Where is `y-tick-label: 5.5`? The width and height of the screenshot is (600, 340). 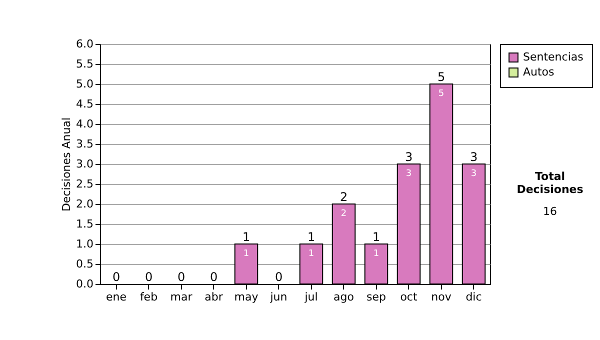
y-tick-label: 5.5 is located at coordinates (85, 64).